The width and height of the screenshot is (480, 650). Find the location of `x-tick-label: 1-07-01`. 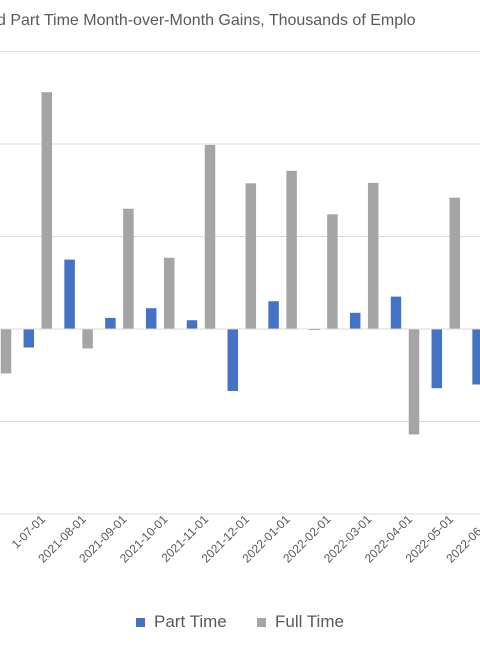

x-tick-label: 1-07-01 is located at coordinates (28, 531).